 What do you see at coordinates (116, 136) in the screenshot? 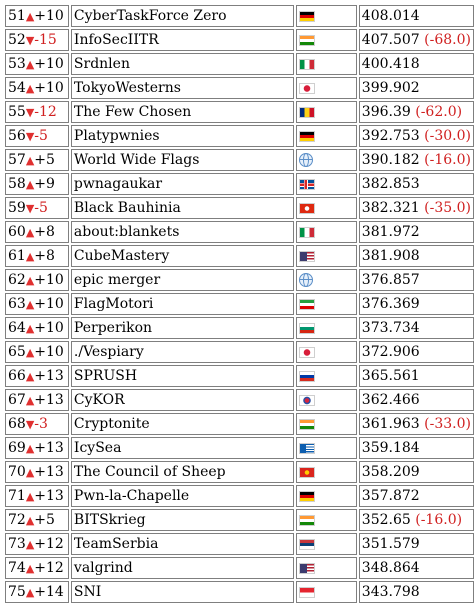
I see `team-name: Platypwnies` at bounding box center [116, 136].